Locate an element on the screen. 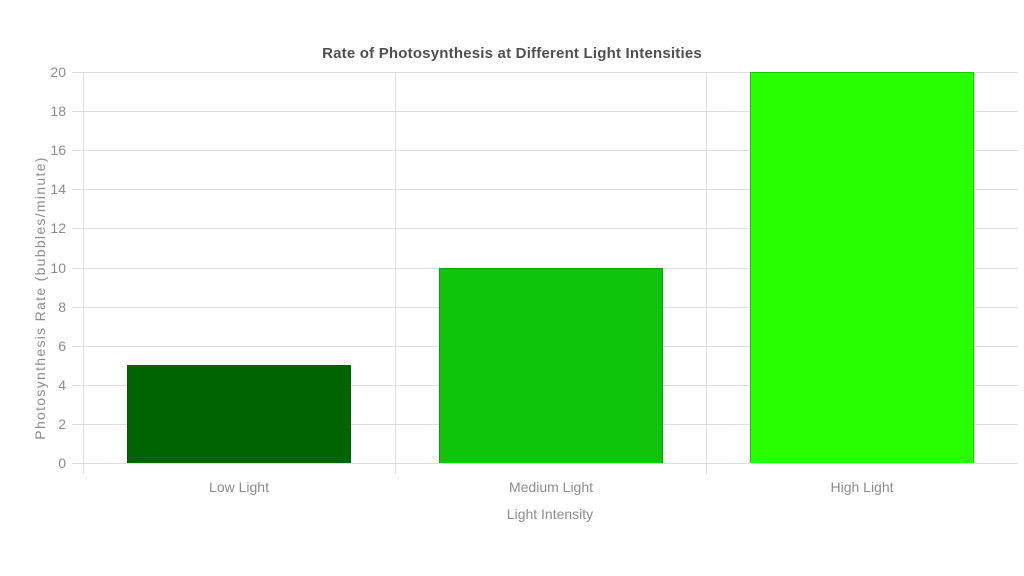 The width and height of the screenshot is (1024, 576). x-category-label: Medium Light is located at coordinates (551, 487).